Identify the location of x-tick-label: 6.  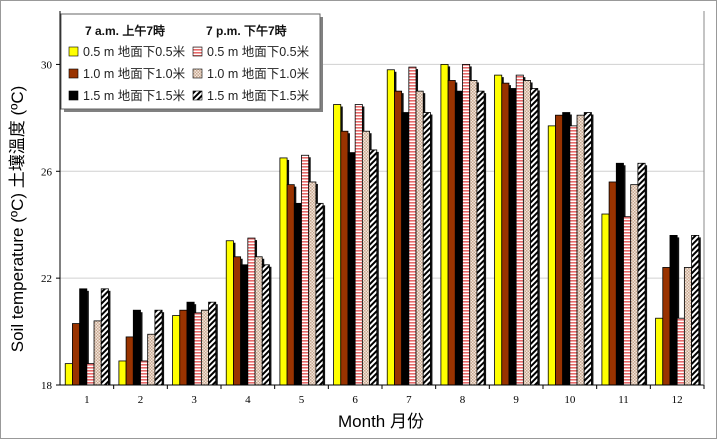
(355, 400).